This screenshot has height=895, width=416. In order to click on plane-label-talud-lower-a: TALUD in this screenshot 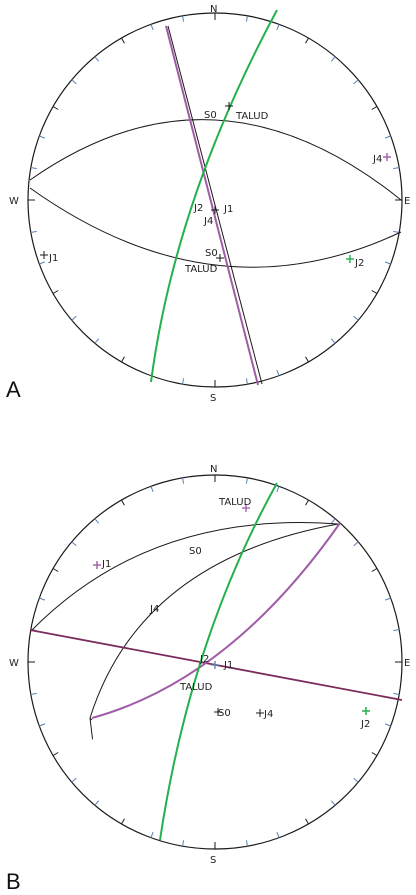, I will do `click(201, 269)`.